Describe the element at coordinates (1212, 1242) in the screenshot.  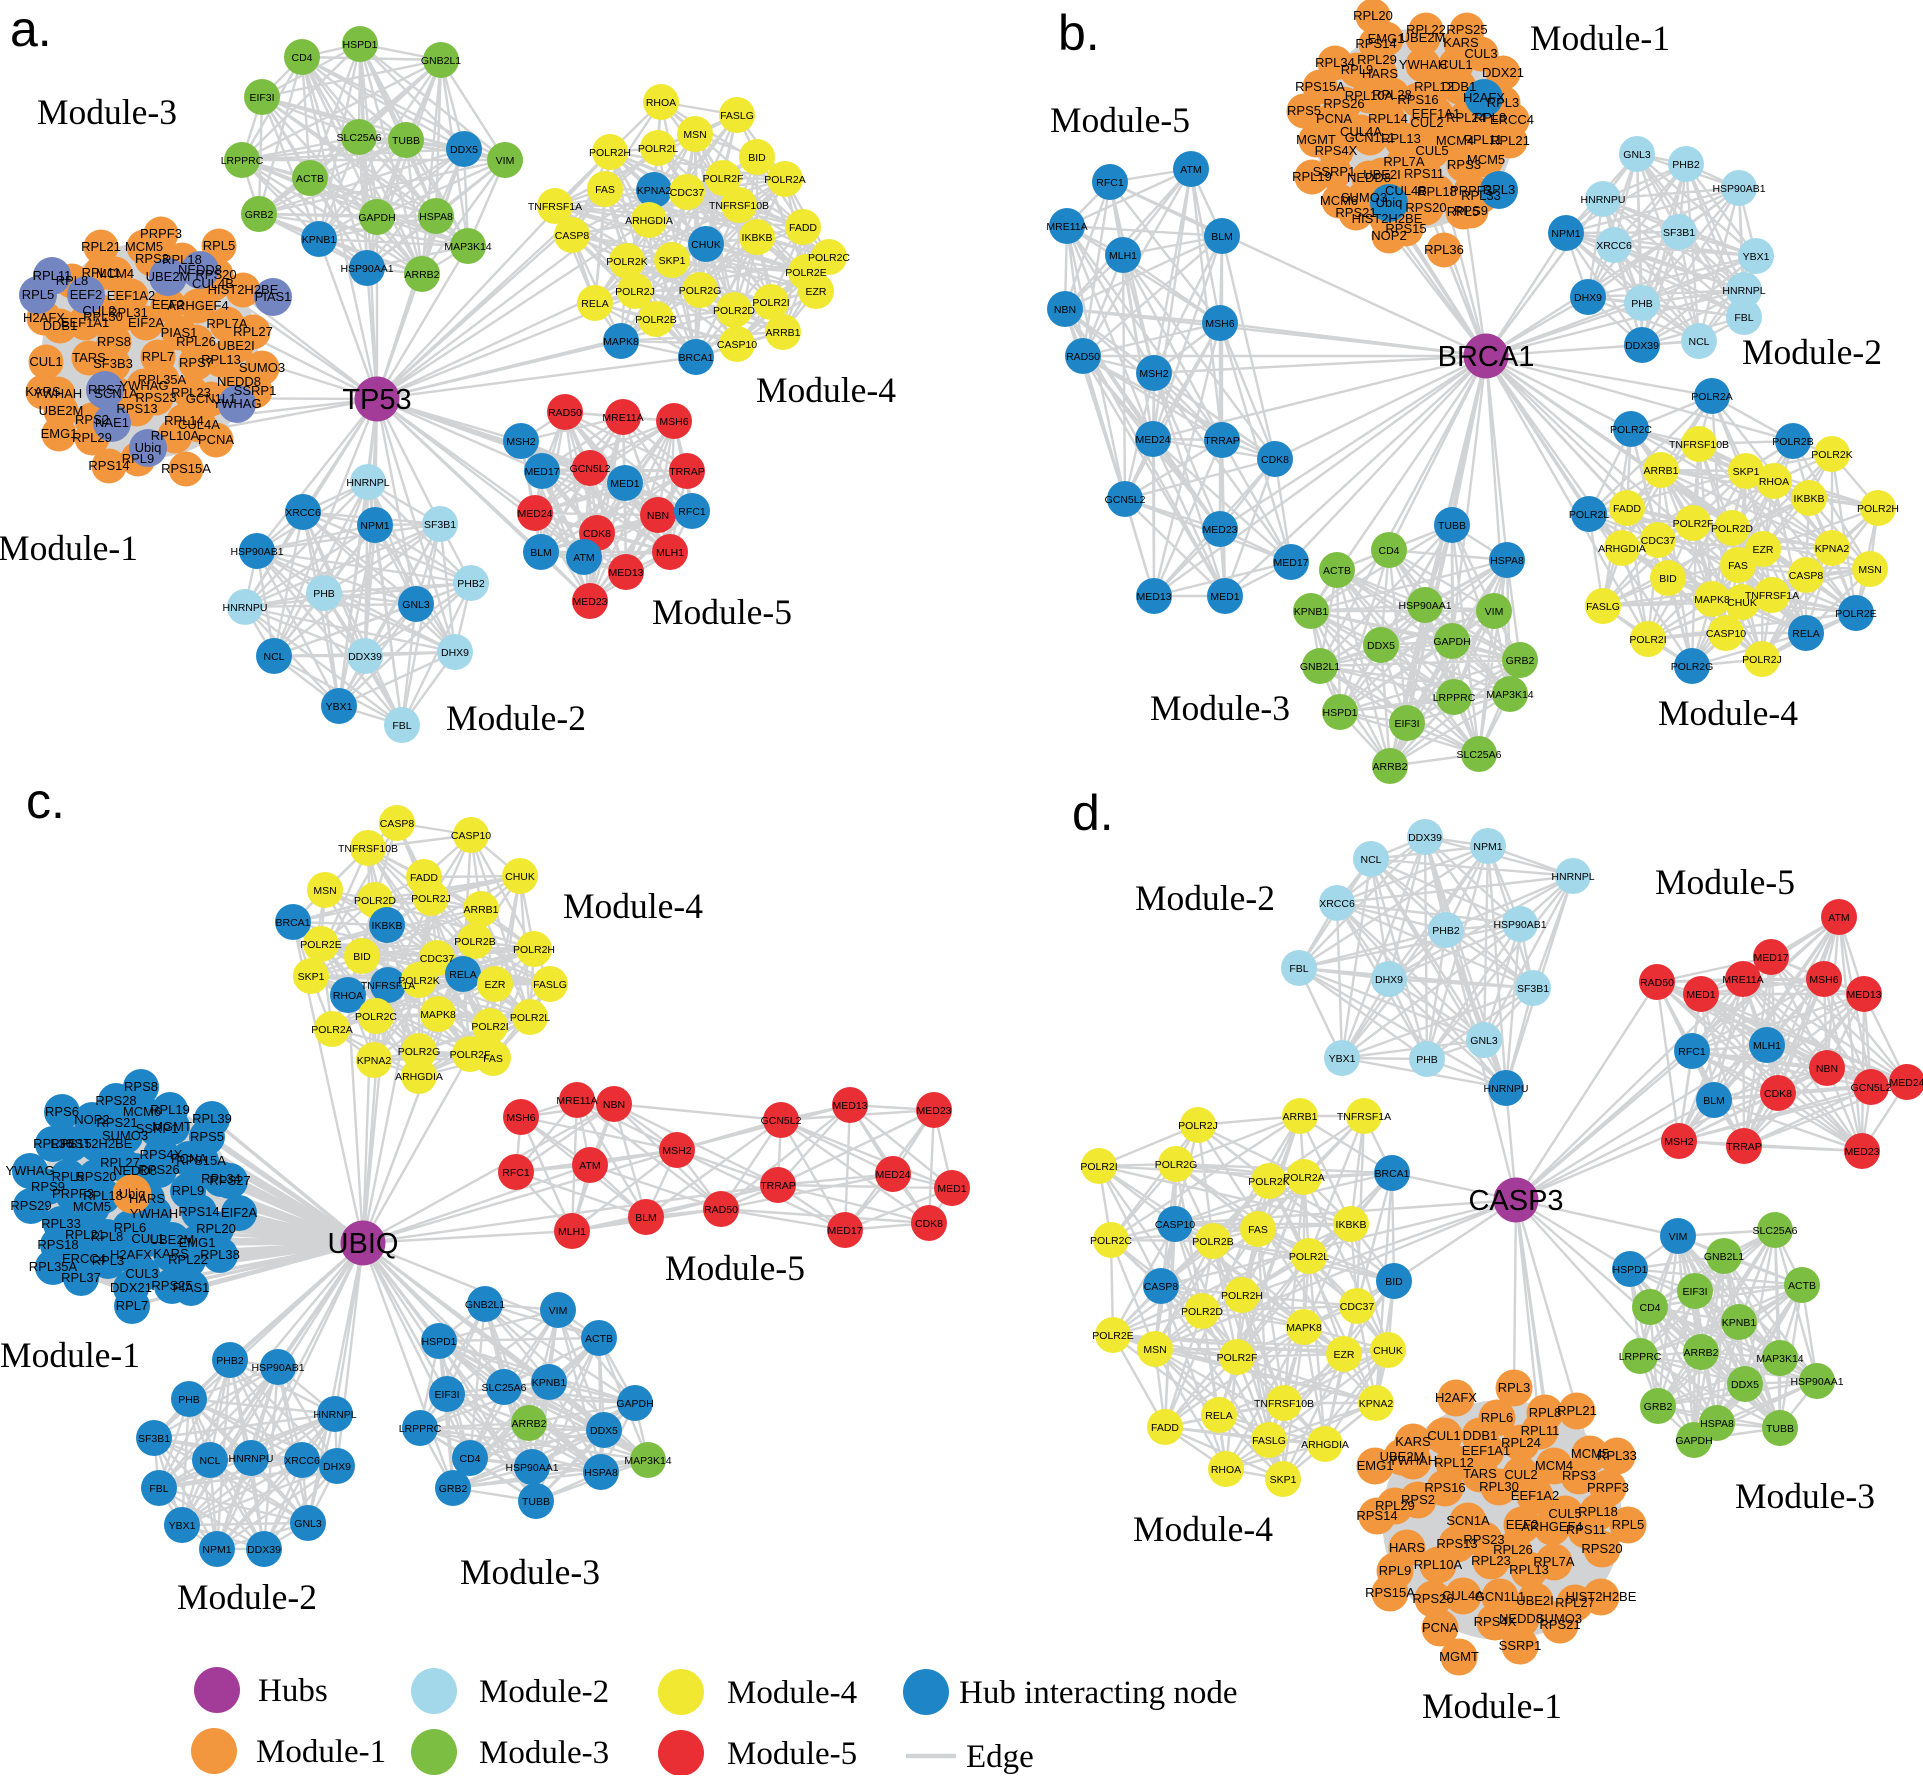
I see `svg-text: POLR2B` at that location.